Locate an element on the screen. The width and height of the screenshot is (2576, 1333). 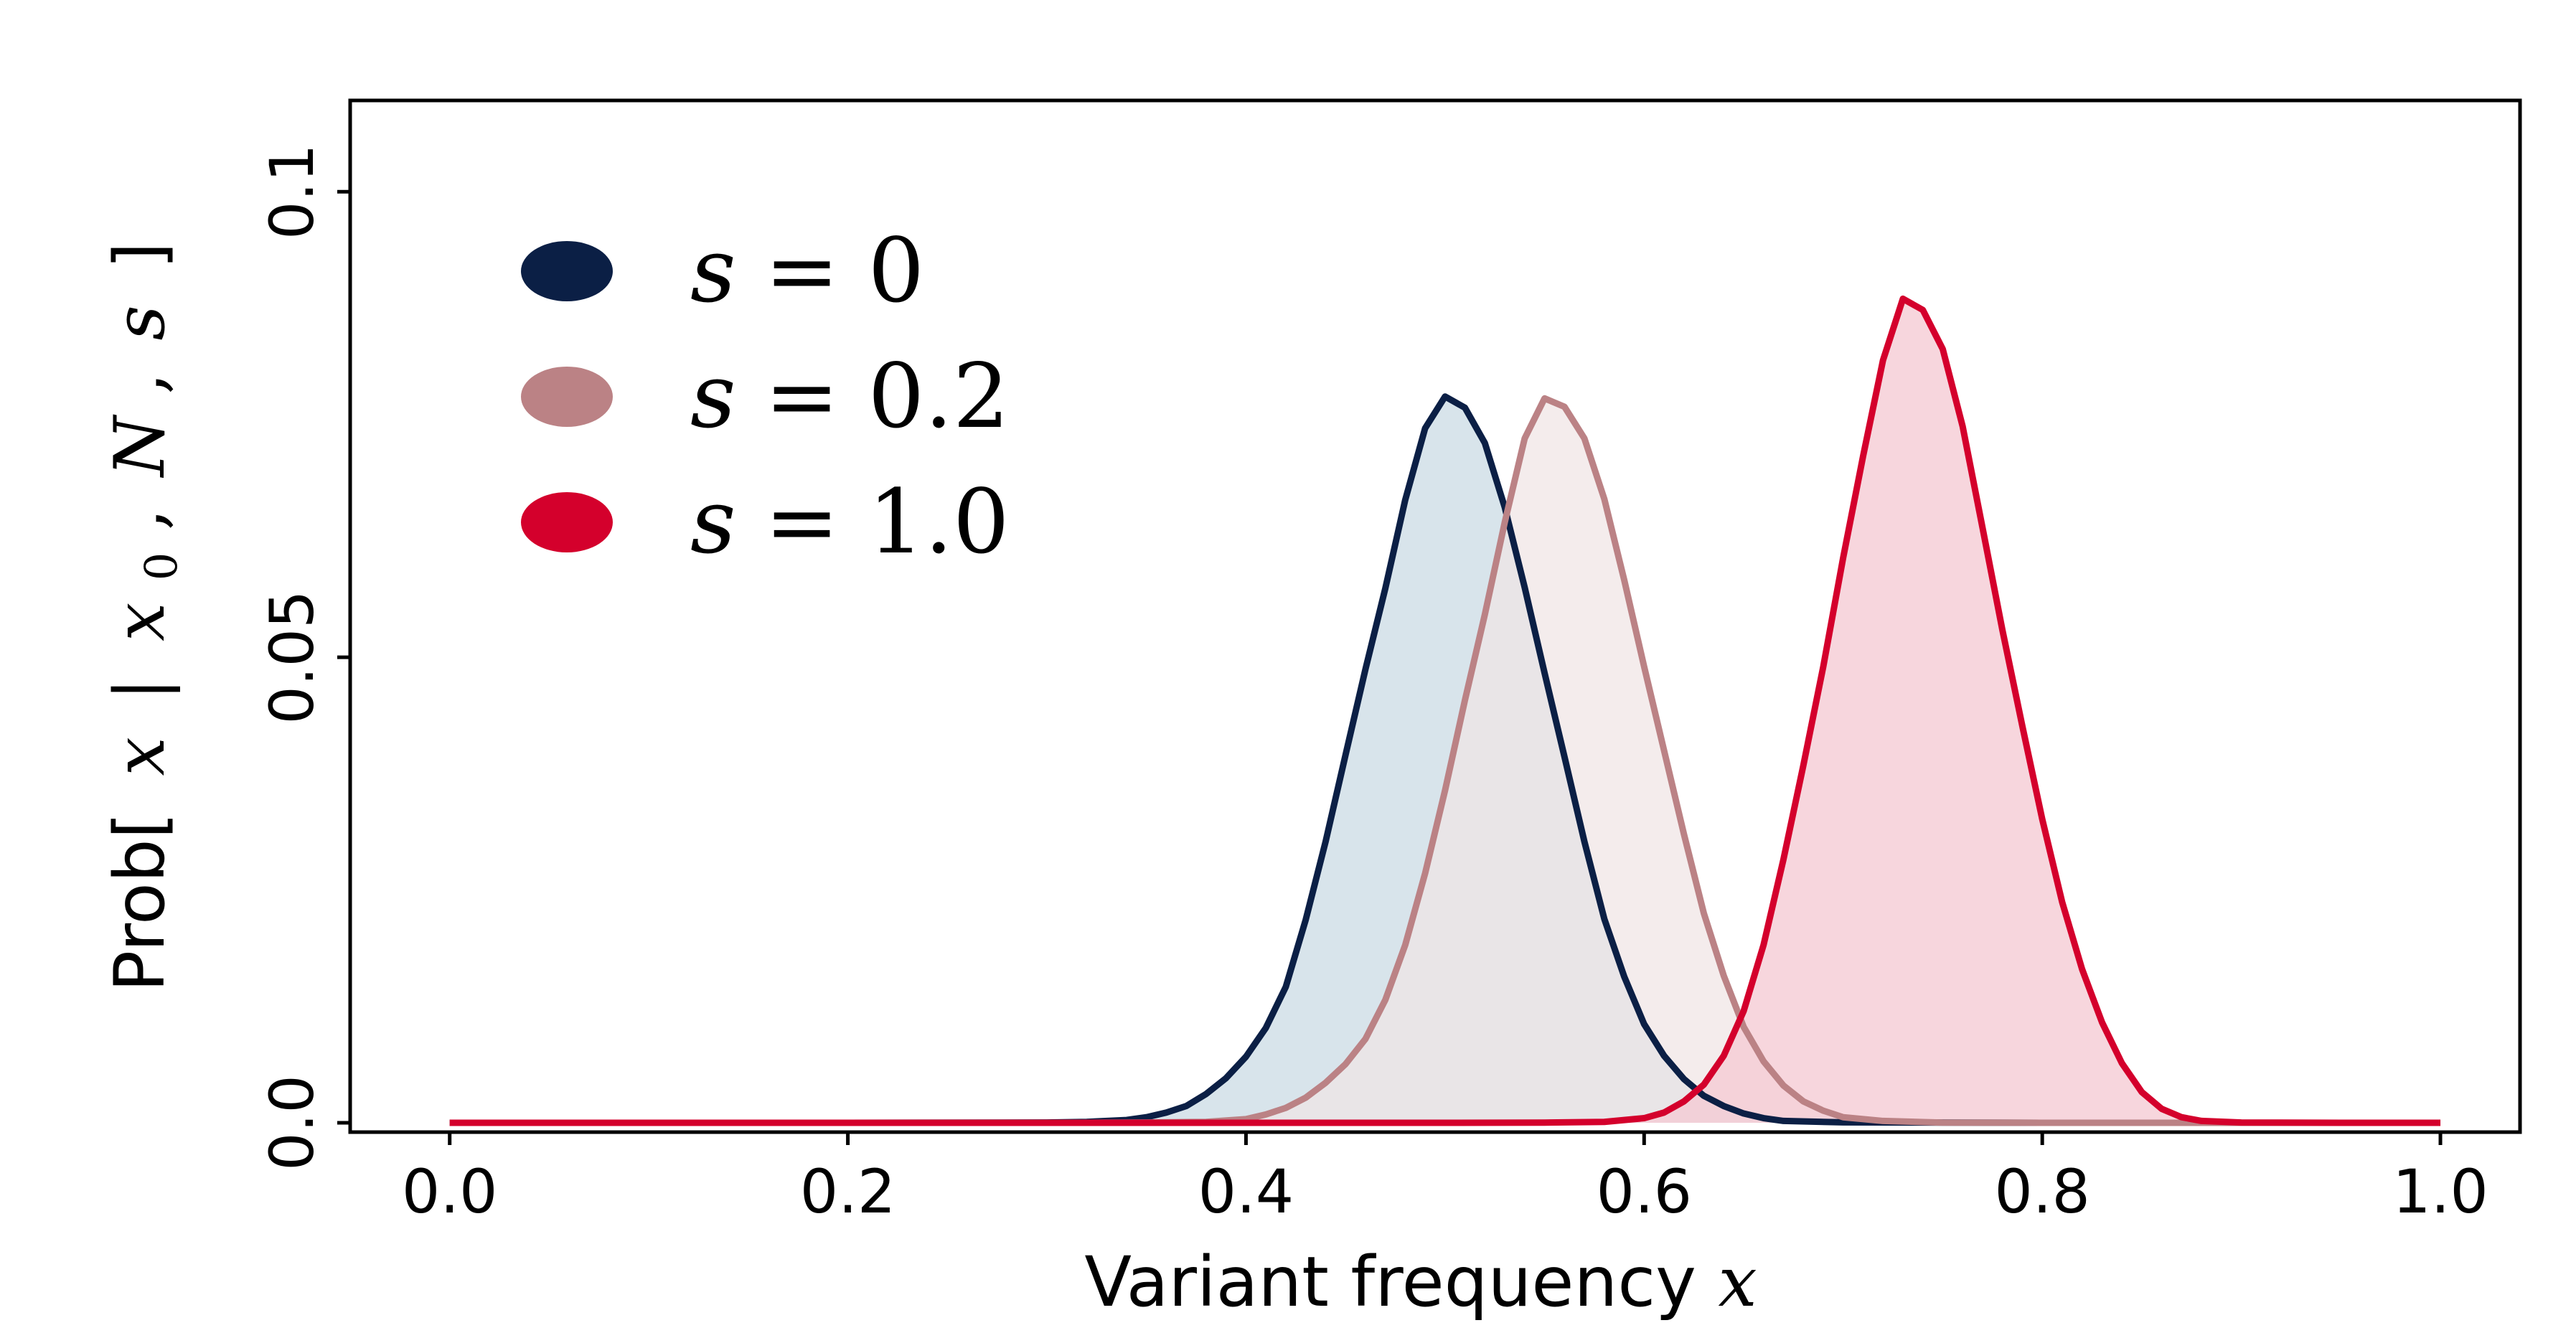
y-tick-label: 0.0 is located at coordinates (292, 1123).